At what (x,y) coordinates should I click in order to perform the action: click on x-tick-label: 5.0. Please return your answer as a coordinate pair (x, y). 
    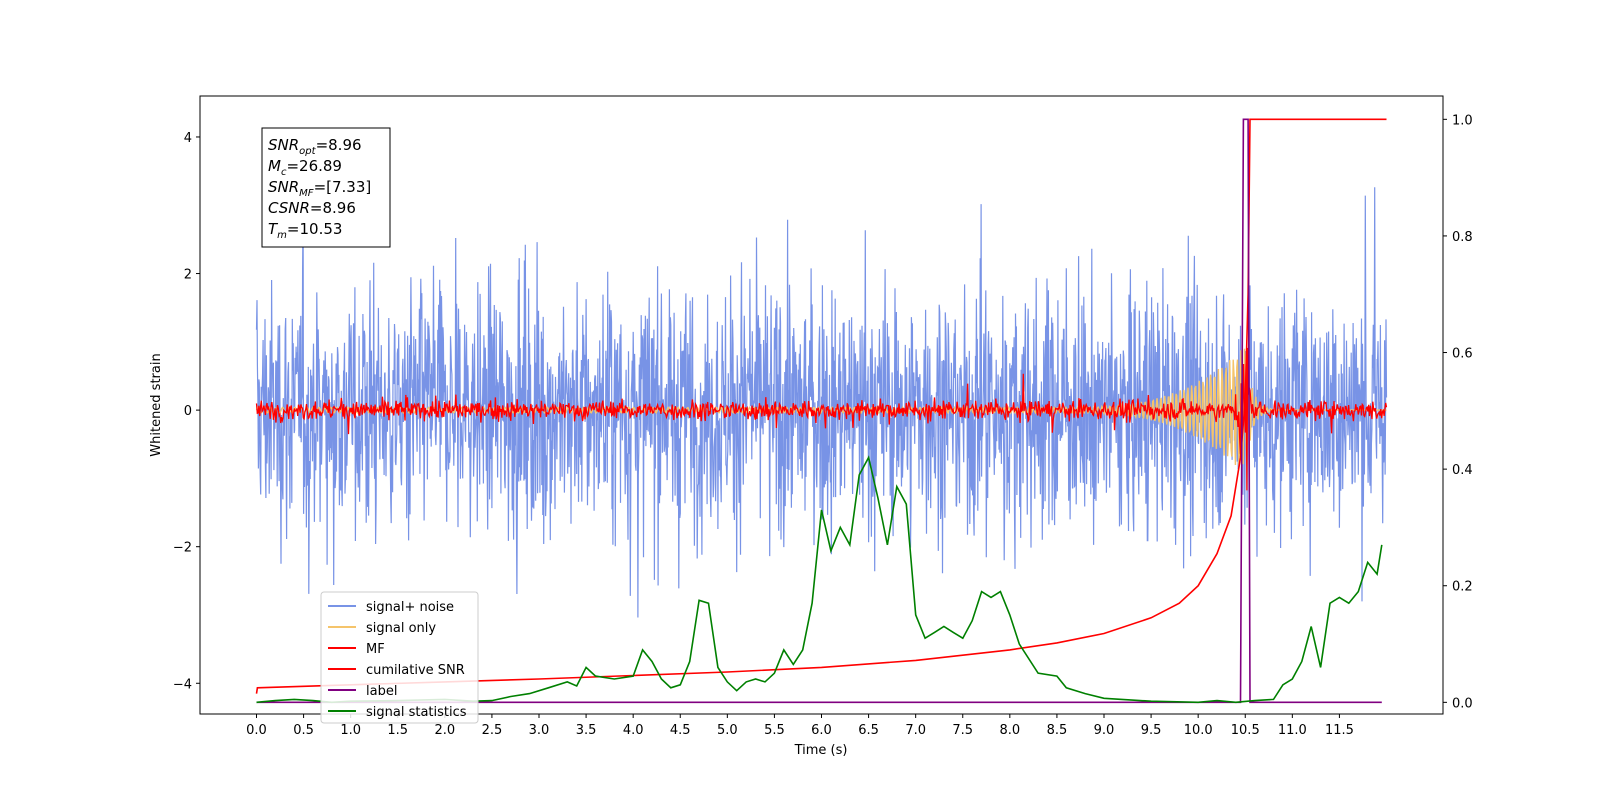
    Looking at the image, I should click on (727, 730).